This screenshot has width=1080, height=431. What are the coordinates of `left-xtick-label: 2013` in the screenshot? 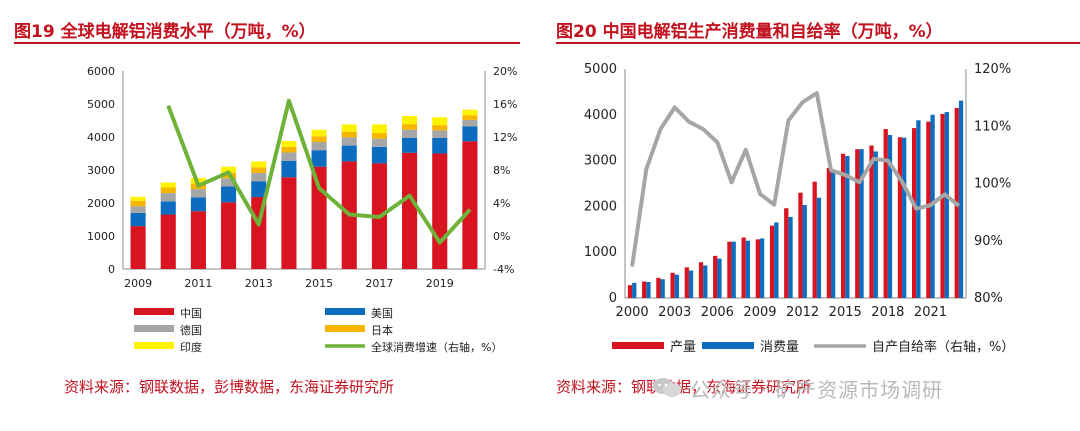 It's located at (259, 283).